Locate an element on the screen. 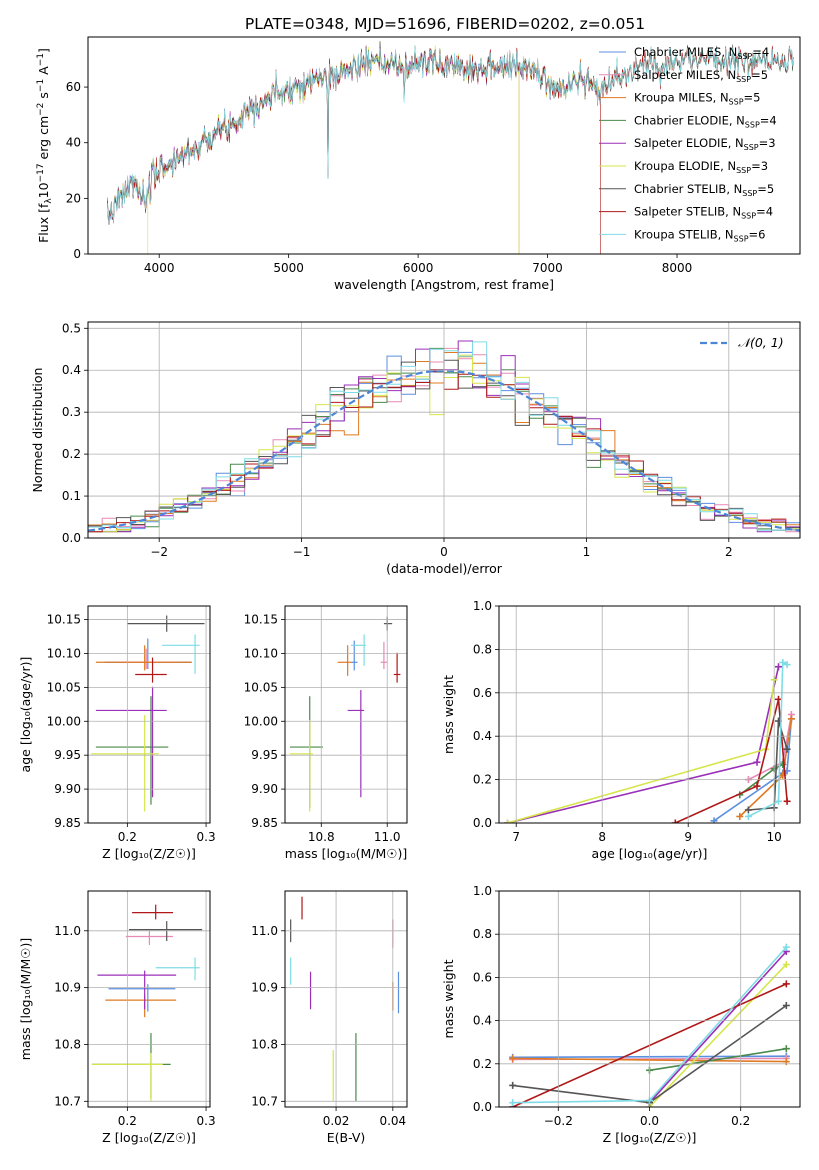 The height and width of the screenshot is (1170, 819). x-tick-label: 0.0 is located at coordinates (649, 1121).